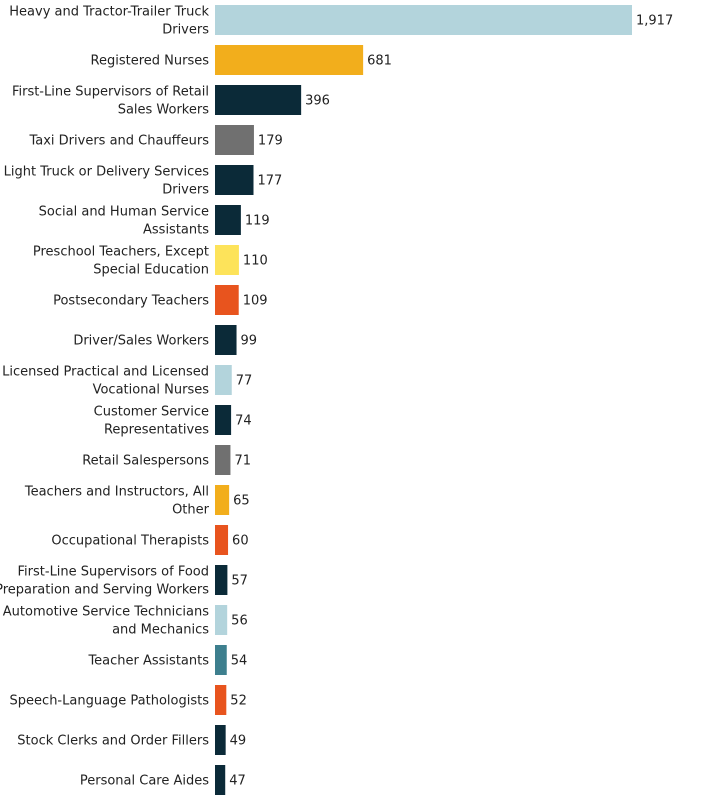  What do you see at coordinates (151, 390) in the screenshot?
I see `category-label-10-line-2: Vocational Nurses` at bounding box center [151, 390].